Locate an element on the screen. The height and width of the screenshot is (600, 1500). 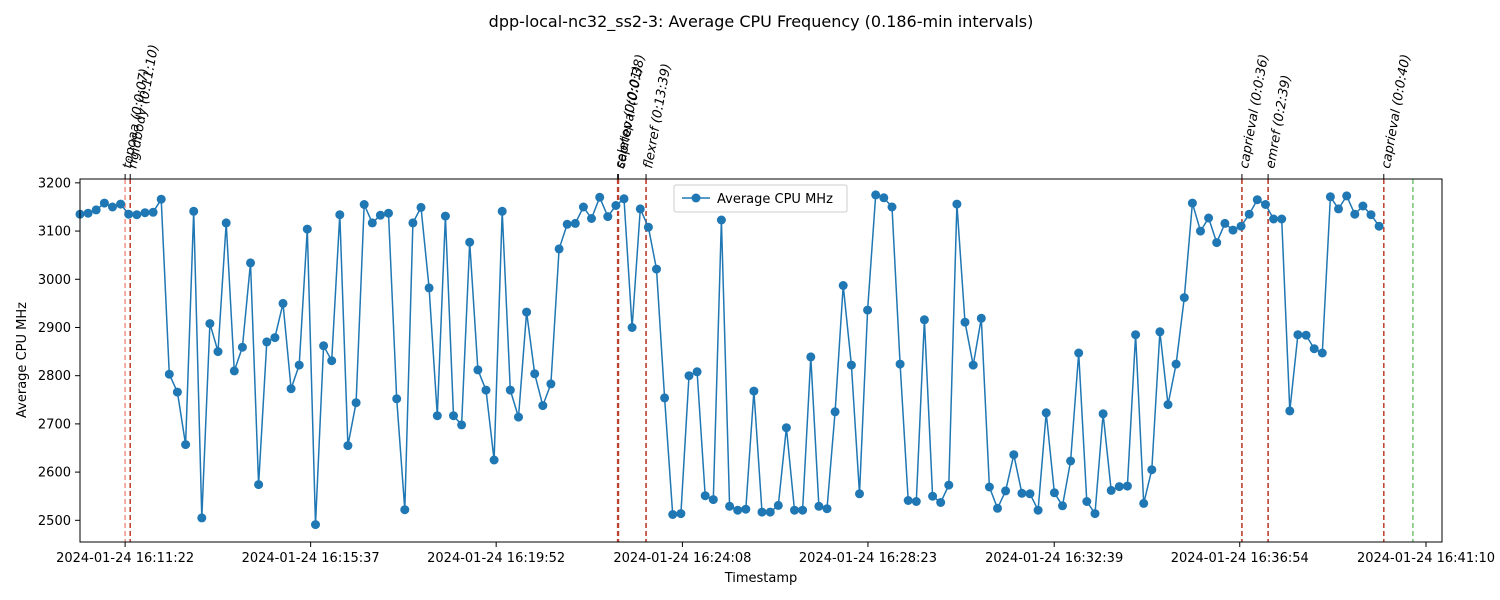
y-tick-label: 2800 is located at coordinates (54, 376).